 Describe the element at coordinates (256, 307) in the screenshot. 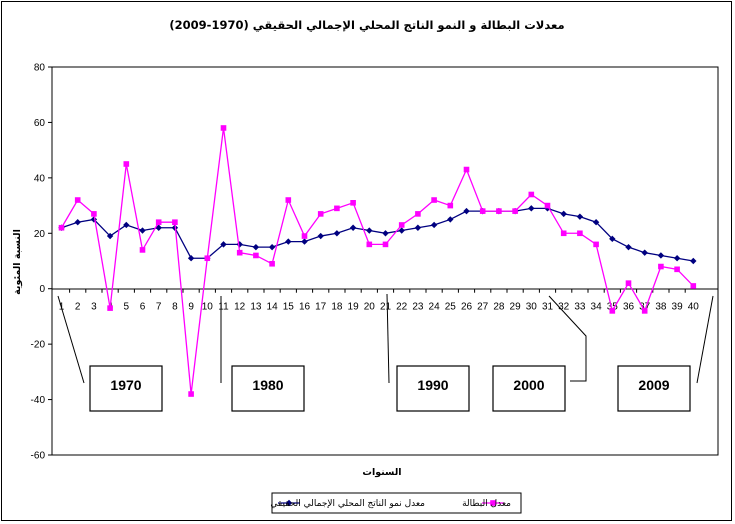

I see `x-tick-label: 13` at that location.